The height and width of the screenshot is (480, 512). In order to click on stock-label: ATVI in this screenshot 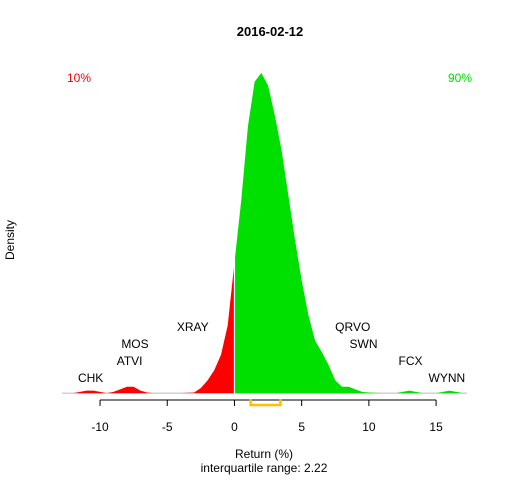, I will do `click(130, 361)`.